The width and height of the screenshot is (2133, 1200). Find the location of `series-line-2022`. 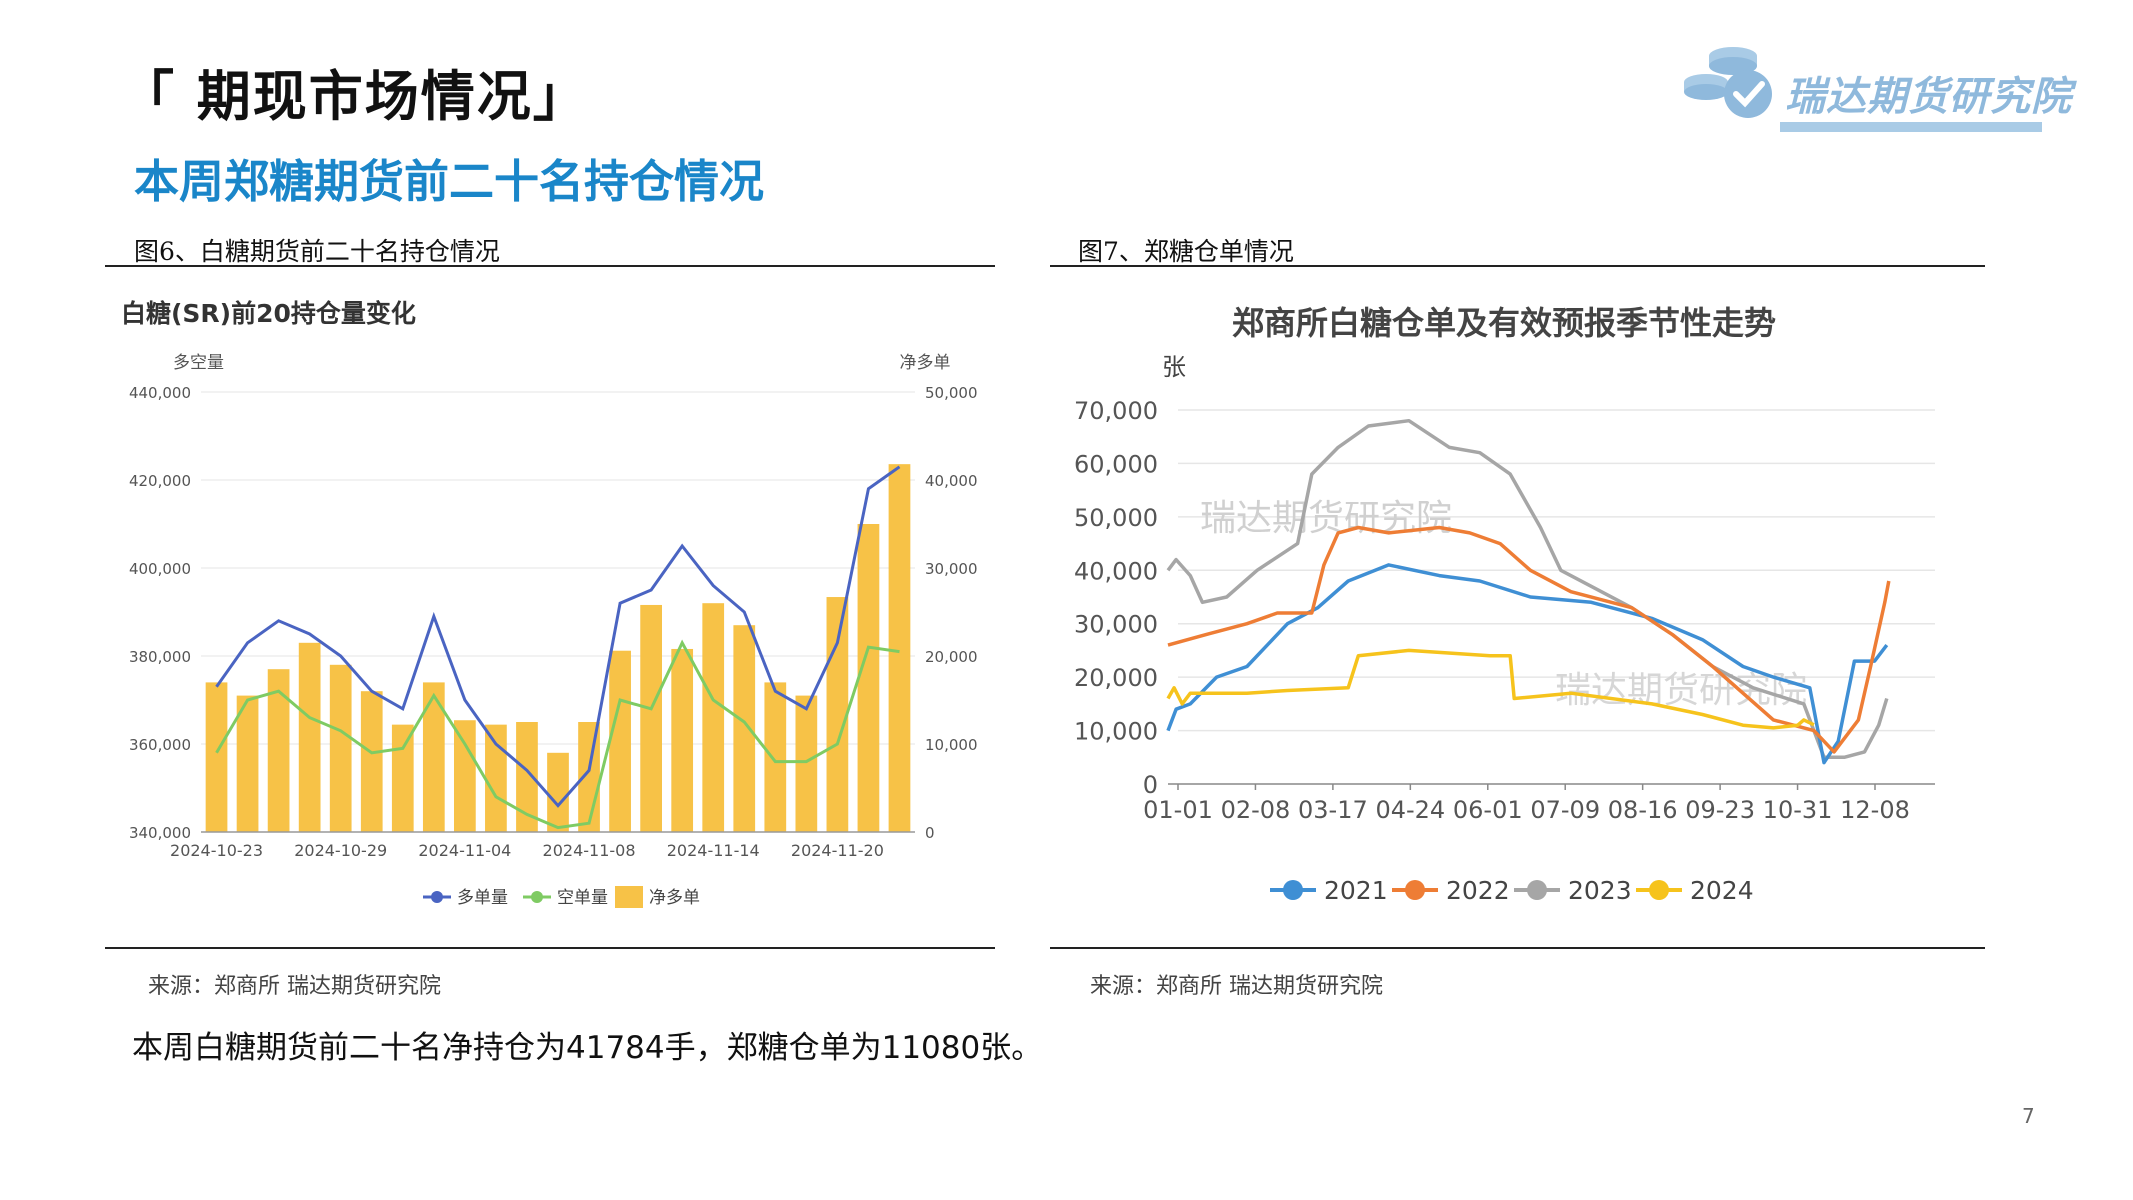

series-line-2022 is located at coordinates (1529, 639).